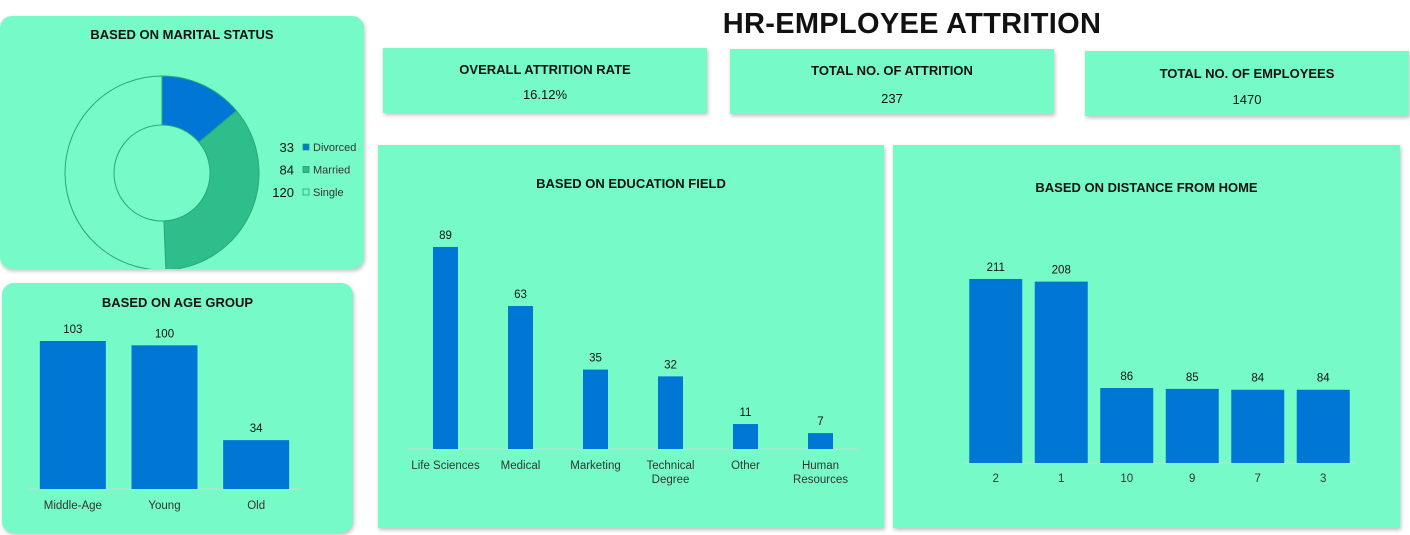 The image size is (1410, 535). I want to click on kpi-overall-attrition-rate: OVERALL ATTRITION RATE 16.12%, so click(545, 80).